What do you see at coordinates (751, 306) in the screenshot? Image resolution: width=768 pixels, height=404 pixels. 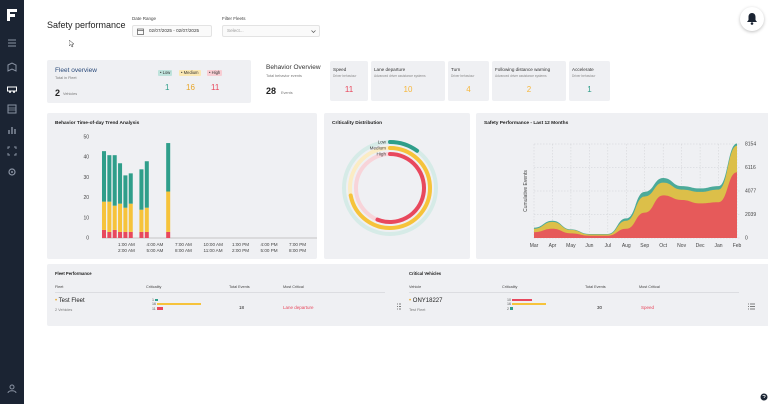 I see `details-list-icon` at bounding box center [751, 306].